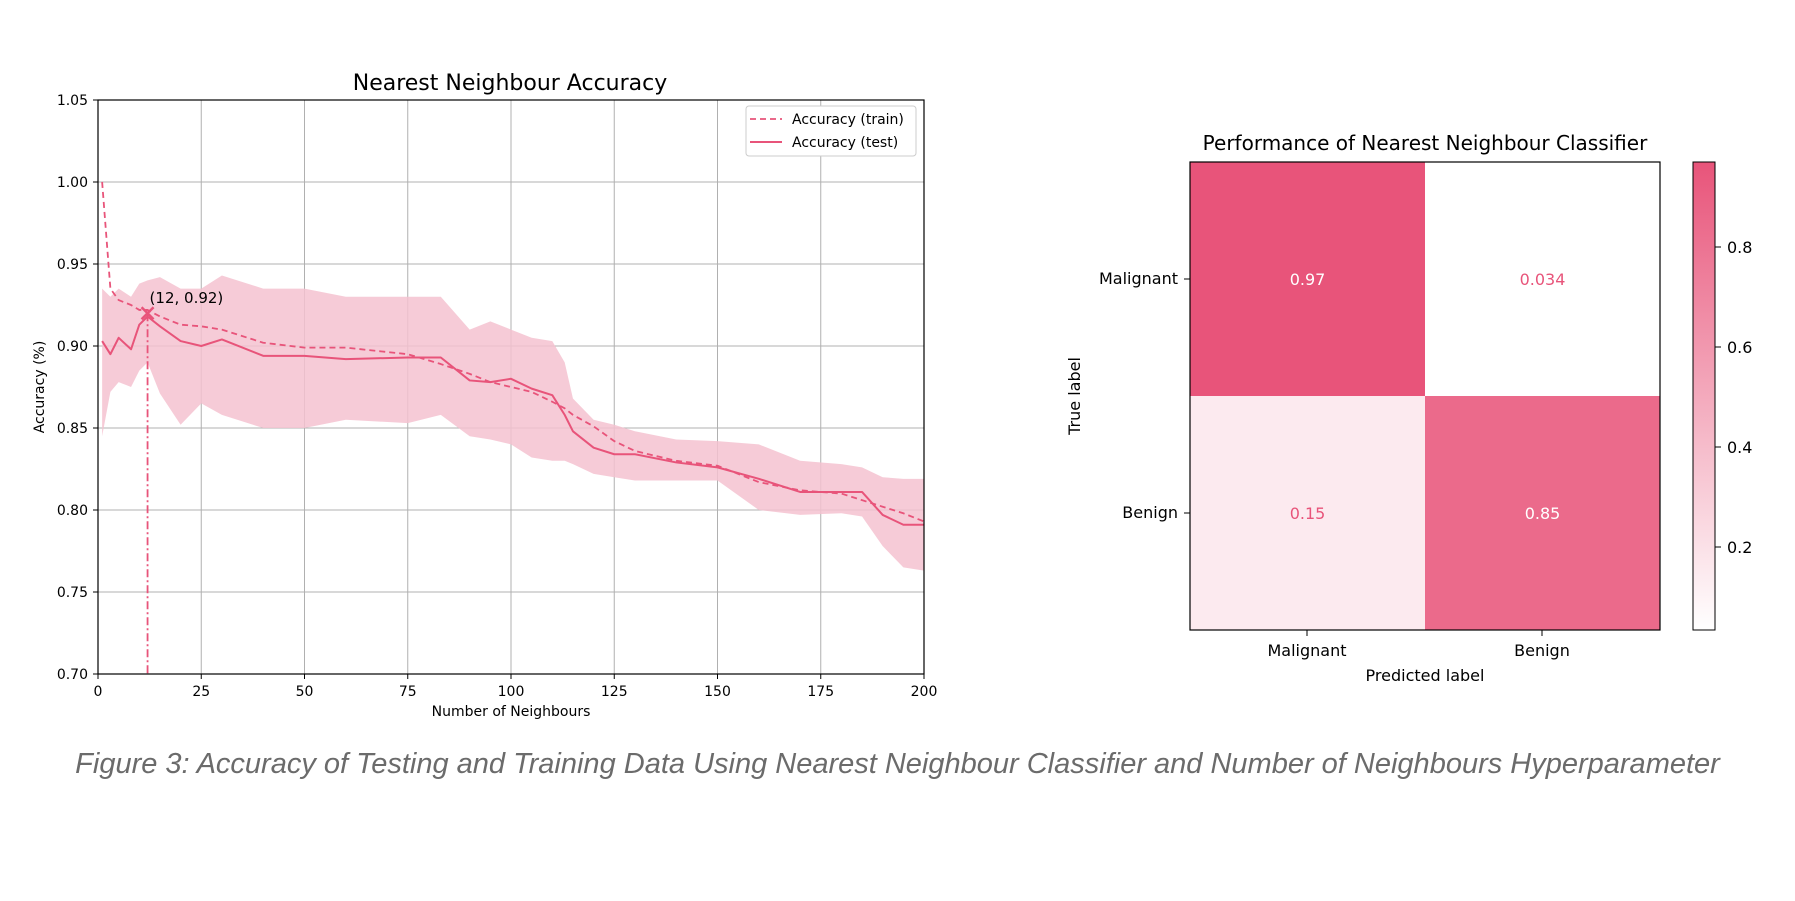 The image size is (1795, 901). What do you see at coordinates (1739, 347) in the screenshot?
I see `colorbar-tick-label: 0.6` at bounding box center [1739, 347].